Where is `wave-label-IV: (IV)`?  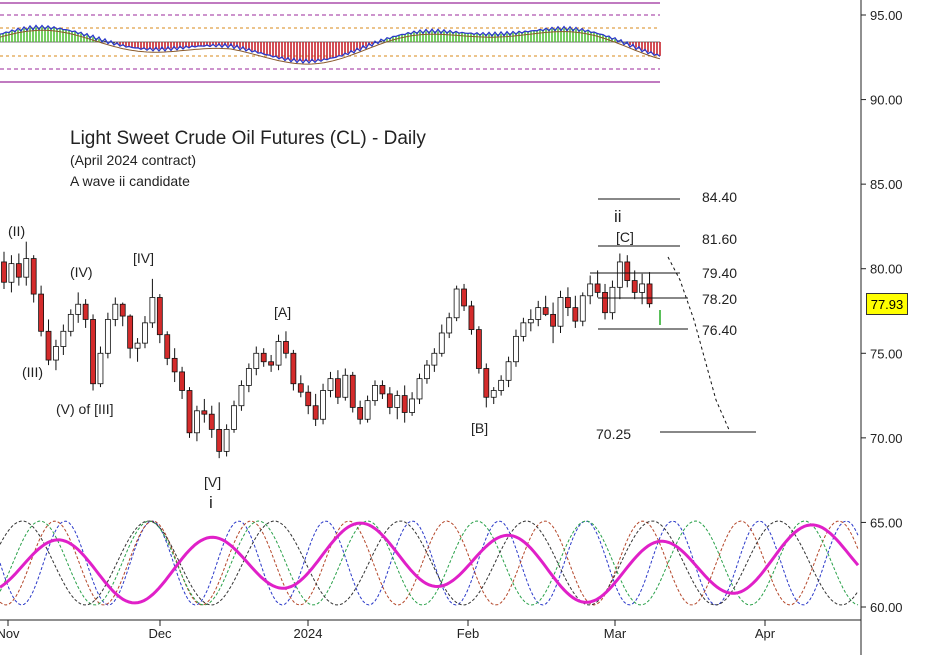 wave-label-IV: (IV) is located at coordinates (81, 272).